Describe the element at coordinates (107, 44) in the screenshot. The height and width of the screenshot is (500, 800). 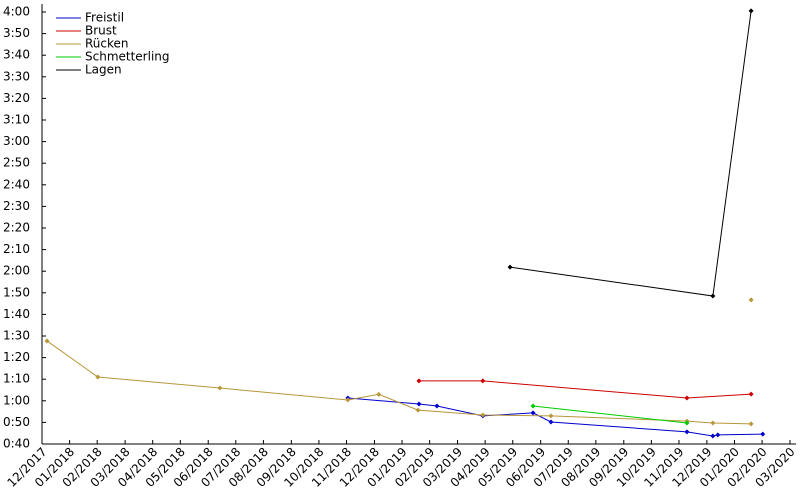
I see `legend-label: Rücken` at that location.